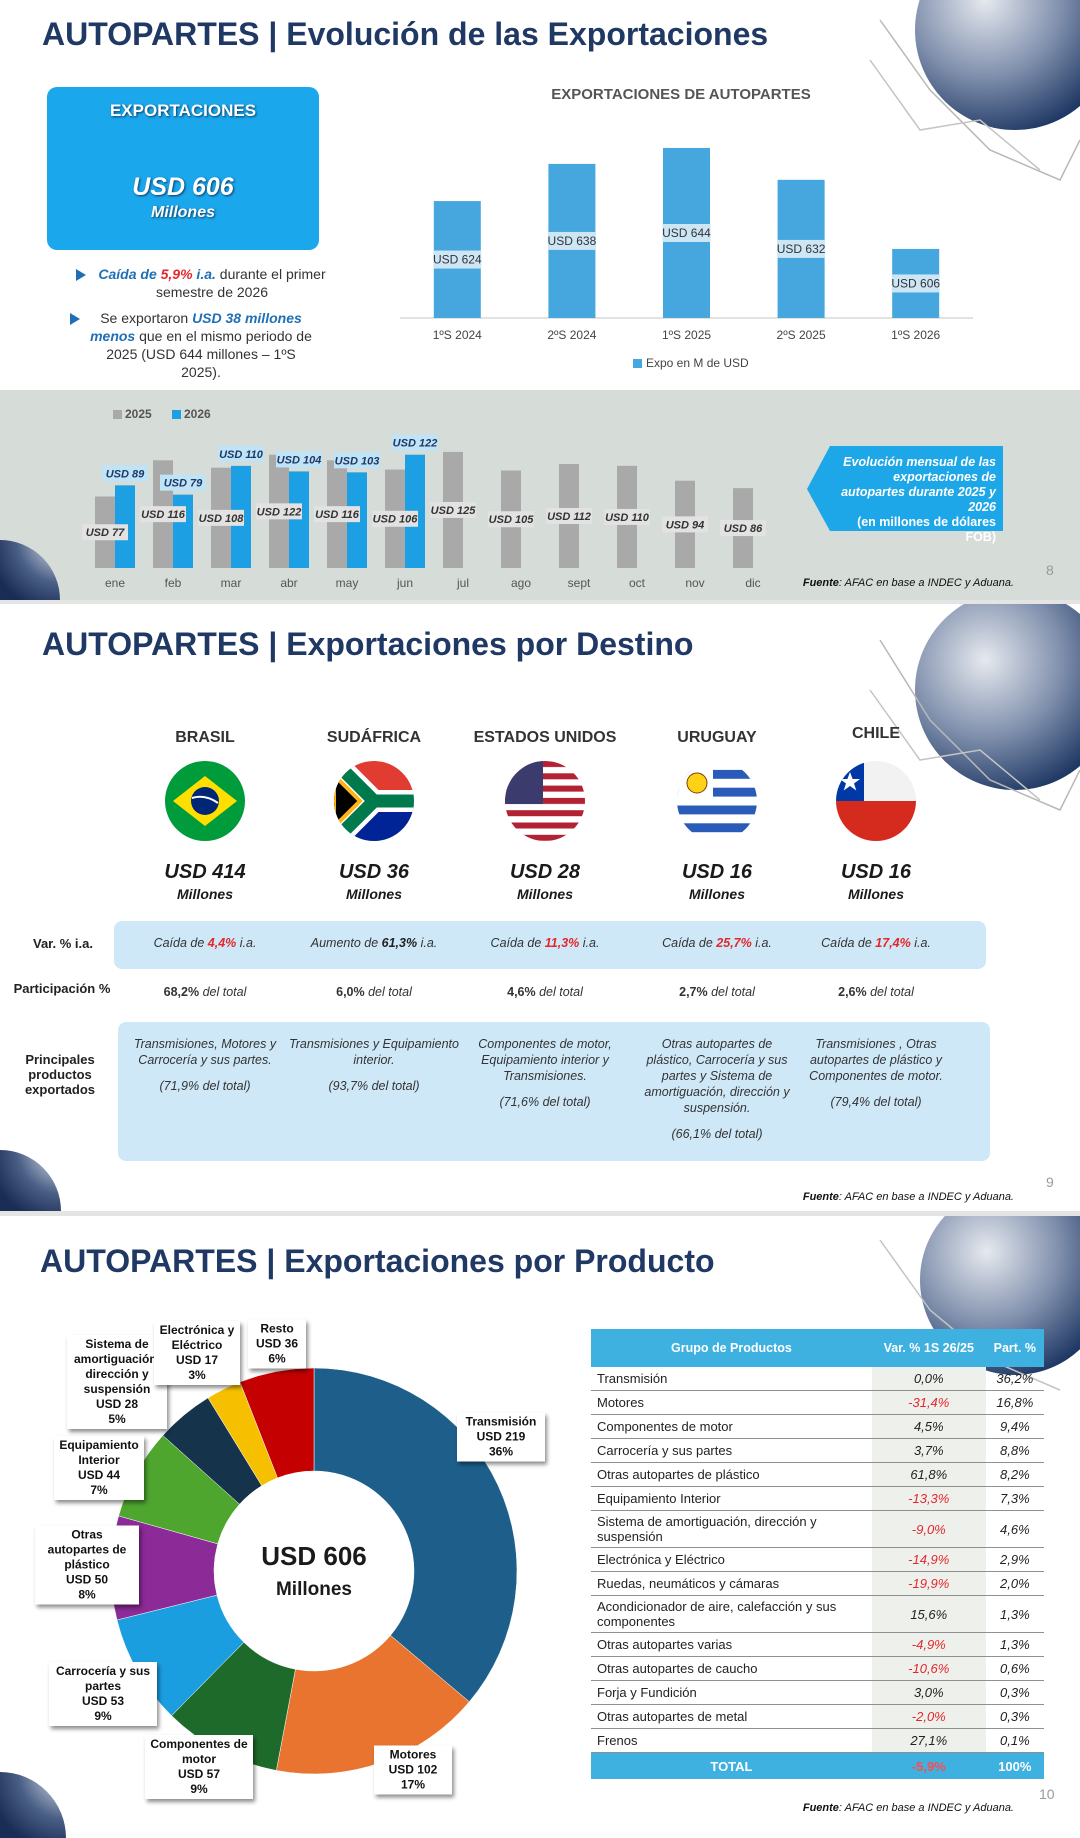  Describe the element at coordinates (346, 943) in the screenshot. I see `variation-text: Aumento de` at that location.